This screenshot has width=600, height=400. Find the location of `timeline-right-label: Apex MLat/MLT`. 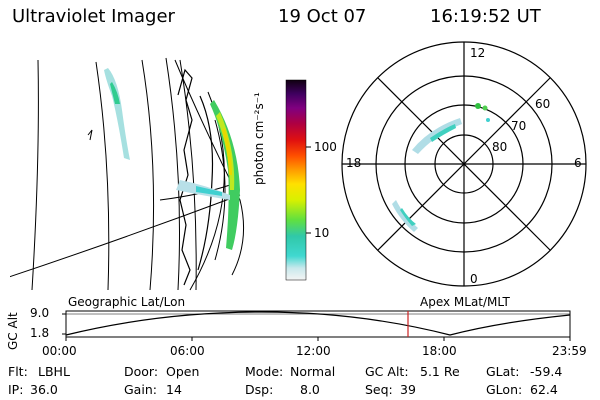

timeline-right-label: Apex MLat/MLT is located at coordinates (465, 302).